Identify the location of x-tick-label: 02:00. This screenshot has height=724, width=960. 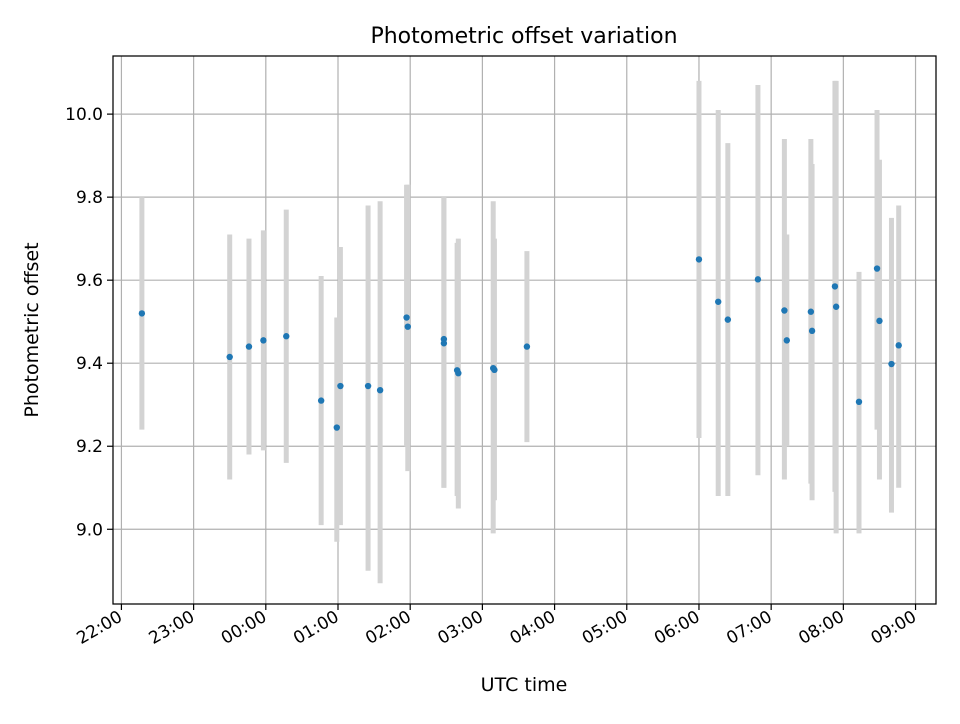
(388, 628).